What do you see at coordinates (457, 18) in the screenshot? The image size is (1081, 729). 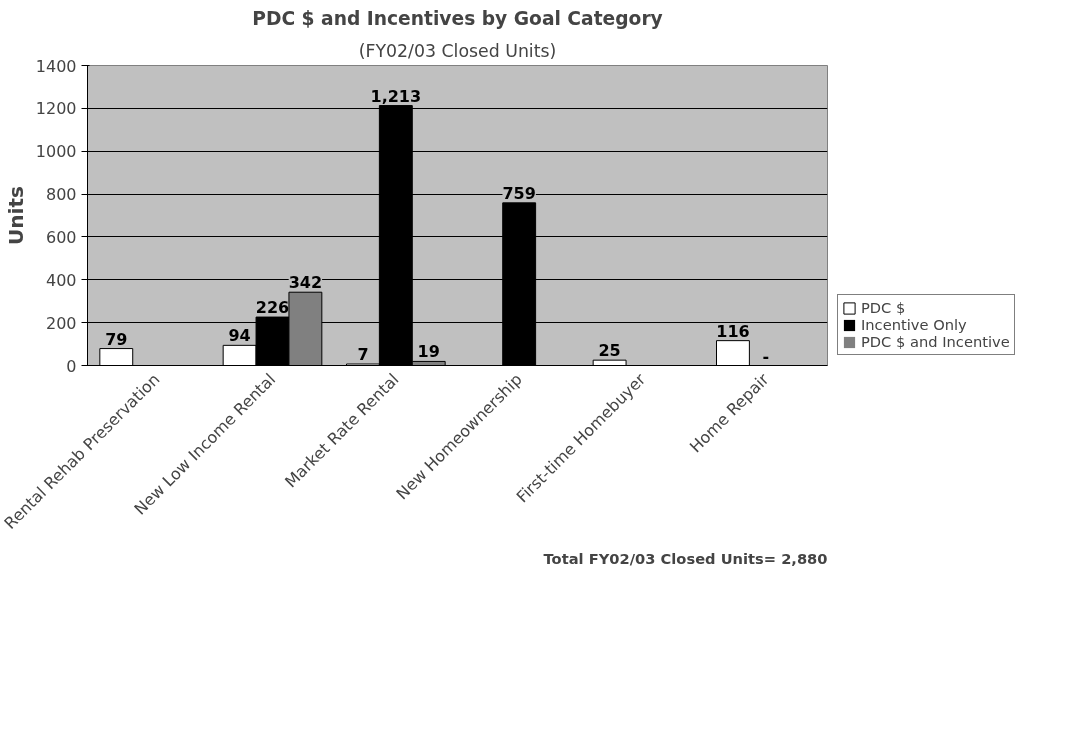 I see `chart-title: PDC $ and Incentives by Goal Category` at bounding box center [457, 18].